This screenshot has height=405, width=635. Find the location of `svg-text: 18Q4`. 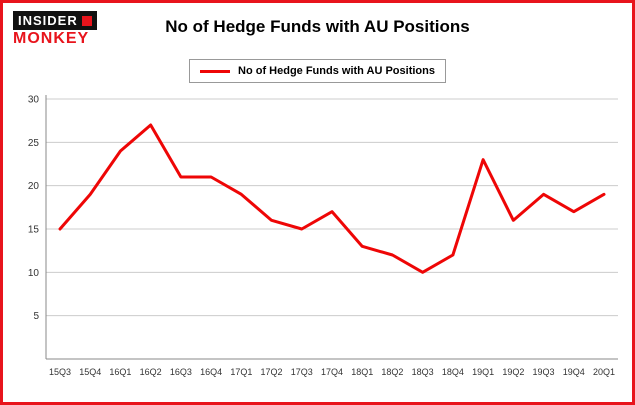

svg-text: 18Q4 is located at coordinates (453, 372).